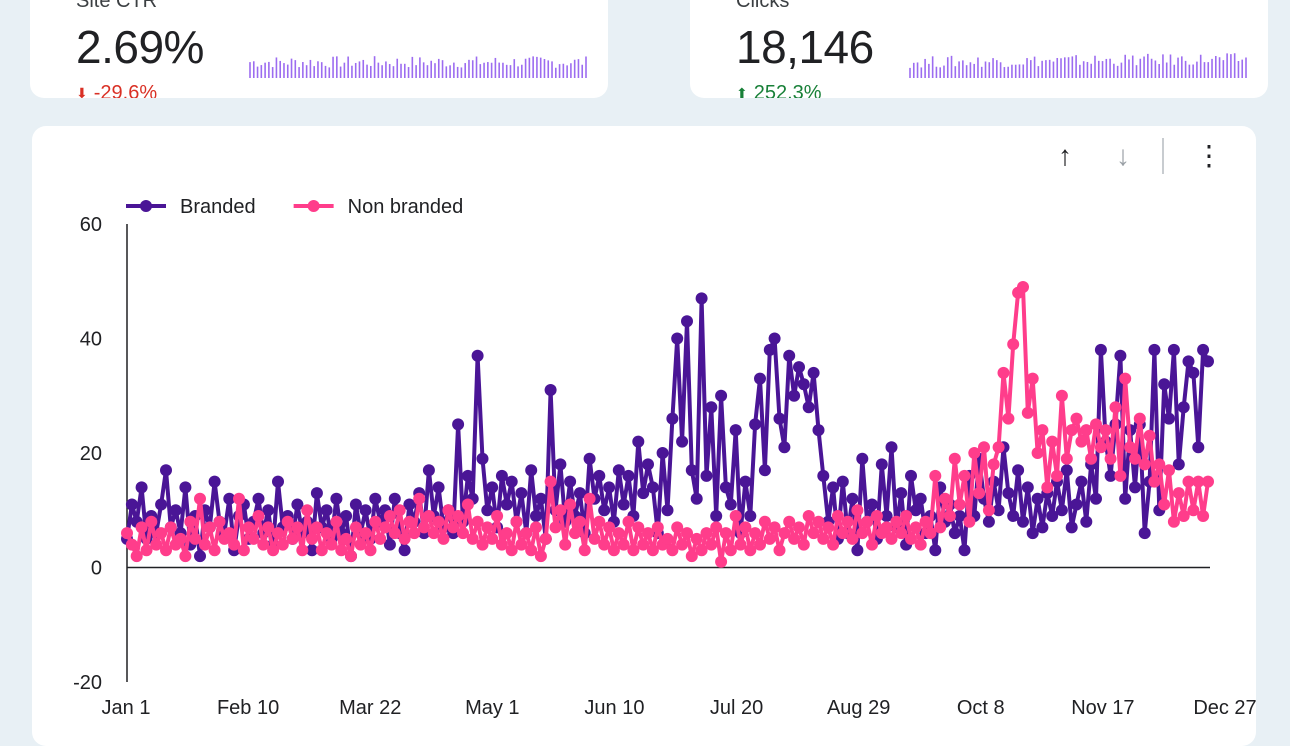 The height and width of the screenshot is (746, 1290). I want to click on clicks-scorecard: Clicks 18,146 ⬆ 252.3%, so click(979, 49).